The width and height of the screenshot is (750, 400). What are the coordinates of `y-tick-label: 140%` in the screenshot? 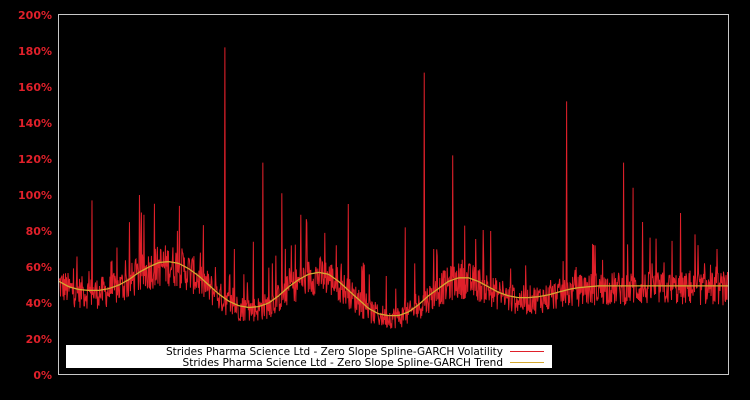 It's located at (35, 123).